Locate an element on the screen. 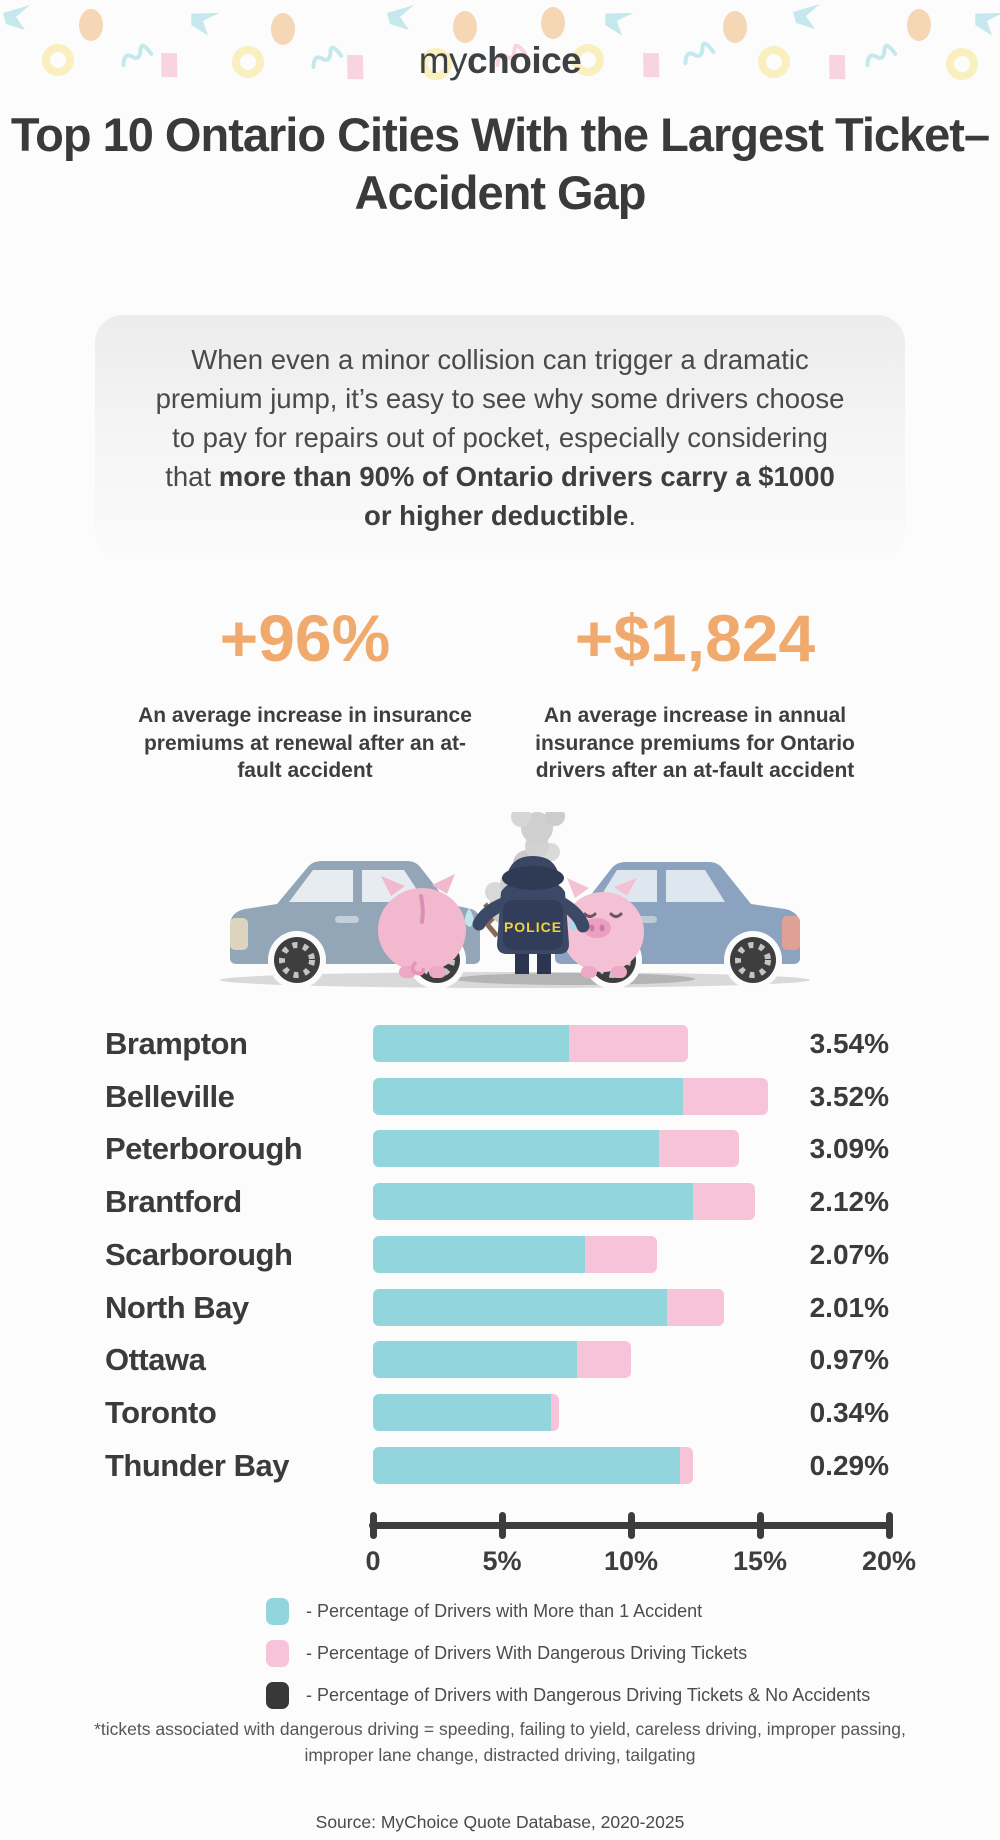 This screenshot has height=1840, width=1000. gap-value-label: 2.07% is located at coordinates (849, 1254).